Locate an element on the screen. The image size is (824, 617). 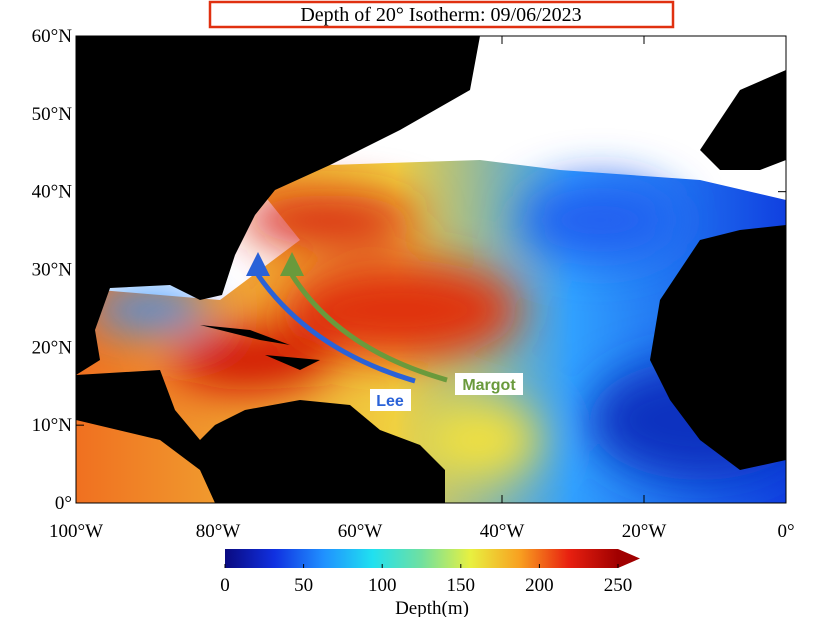
track-margot is located at coordinates (368, 328).